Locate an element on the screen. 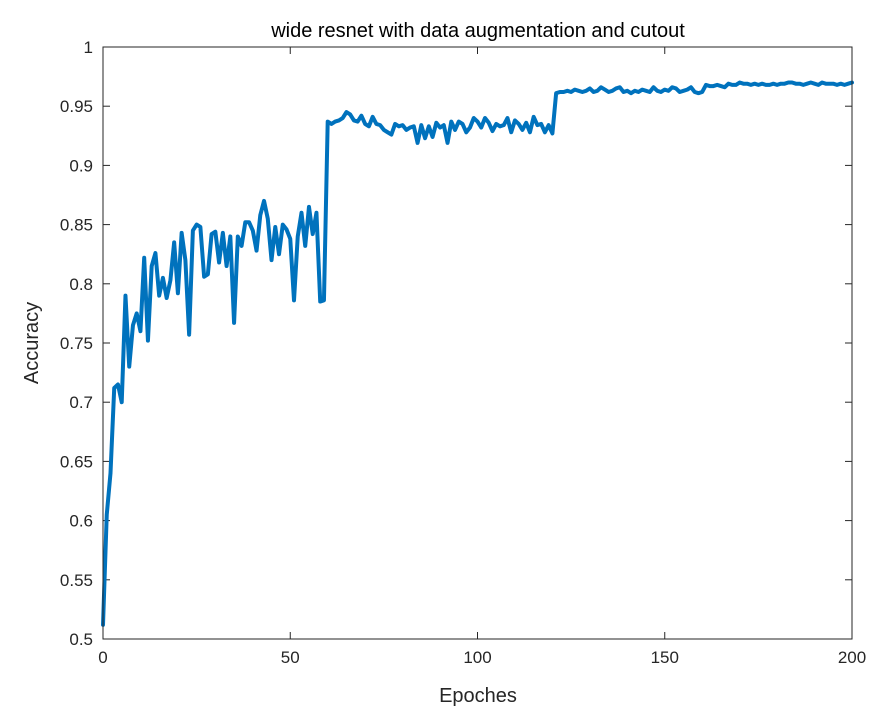 This screenshot has height=714, width=880. y-tick-label: 0.55 is located at coordinates (76, 580).